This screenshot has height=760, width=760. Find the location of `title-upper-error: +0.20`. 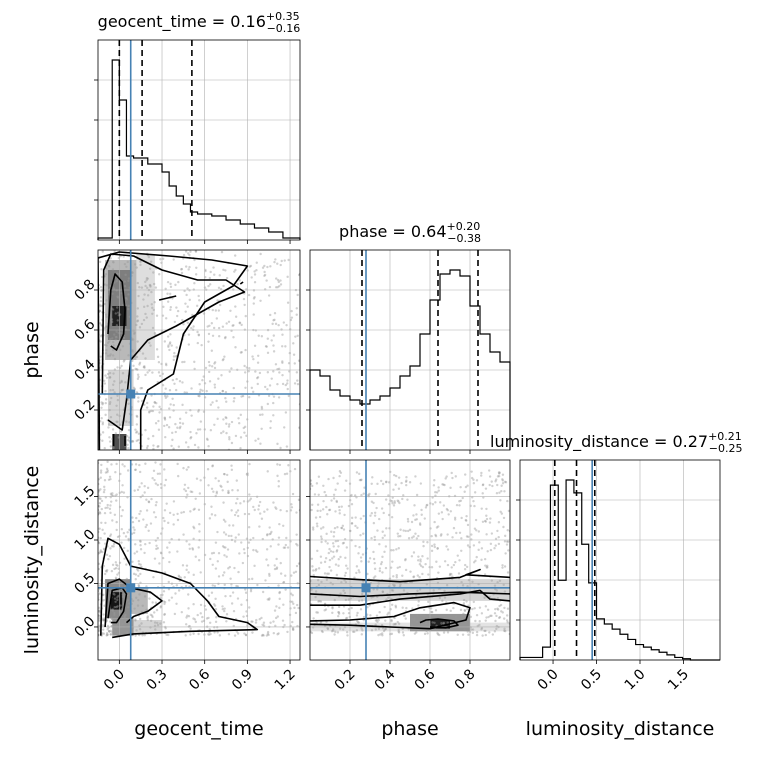

title-upper-error: +0.20 is located at coordinates (464, 226).